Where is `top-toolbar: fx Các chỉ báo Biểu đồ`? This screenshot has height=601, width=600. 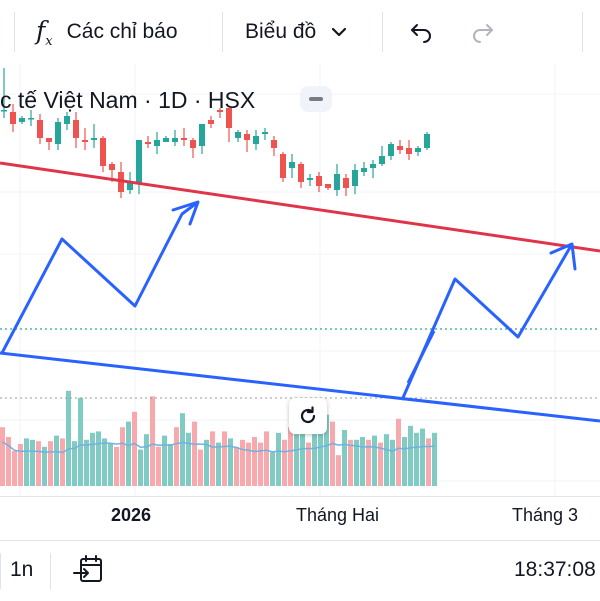
top-toolbar: fx Các chỉ báo Biểu đồ is located at coordinates (300, 32).